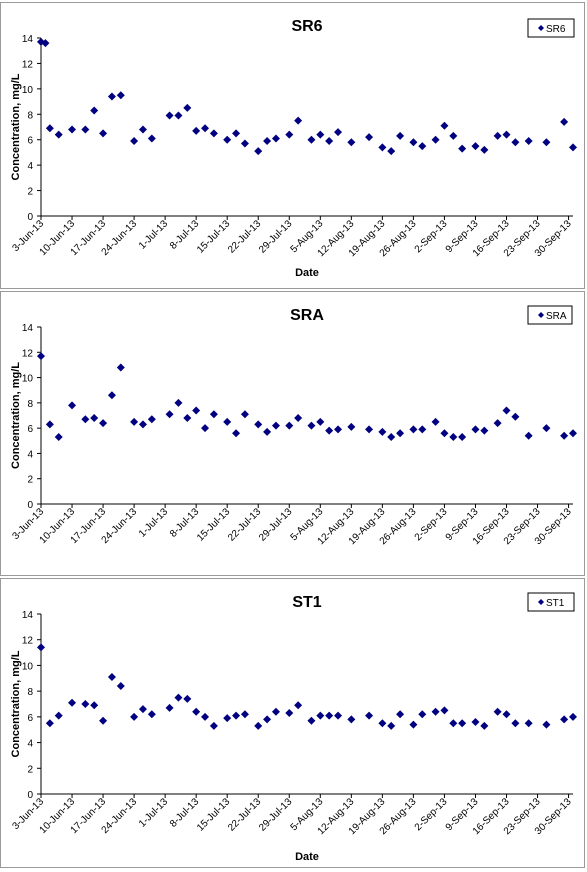 Image resolution: width=587 pixels, height=872 pixels. What do you see at coordinates (306, 26) in the screenshot?
I see `chart-title: SR6` at bounding box center [306, 26].